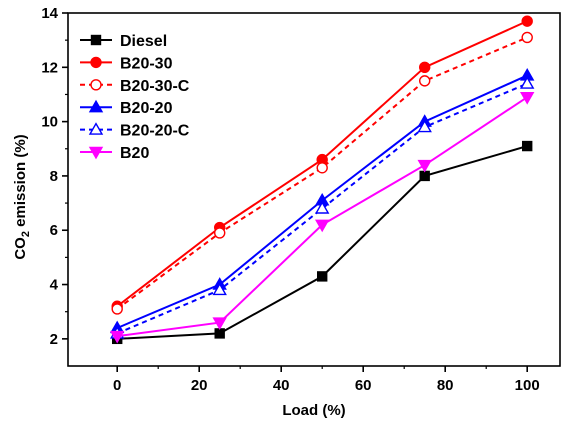 The width and height of the screenshot is (563, 423). Describe the element at coordinates (445, 385) in the screenshot. I see `x-tick-label: 80` at that location.